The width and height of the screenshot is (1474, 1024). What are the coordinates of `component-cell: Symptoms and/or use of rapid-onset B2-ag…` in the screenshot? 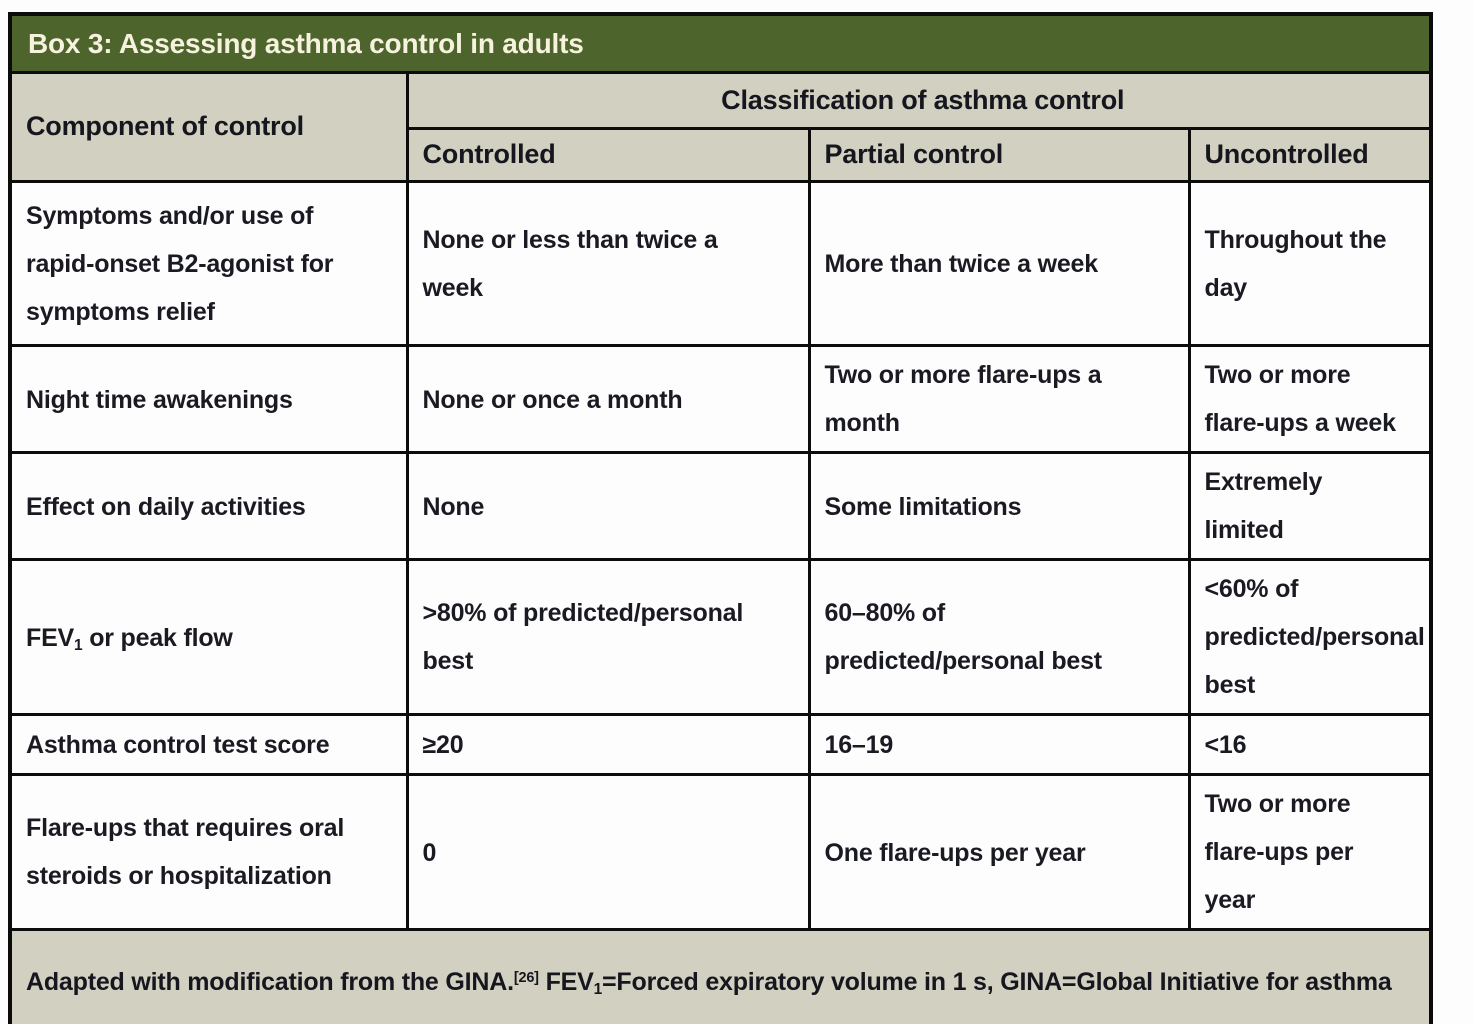 It's located at (180, 263).